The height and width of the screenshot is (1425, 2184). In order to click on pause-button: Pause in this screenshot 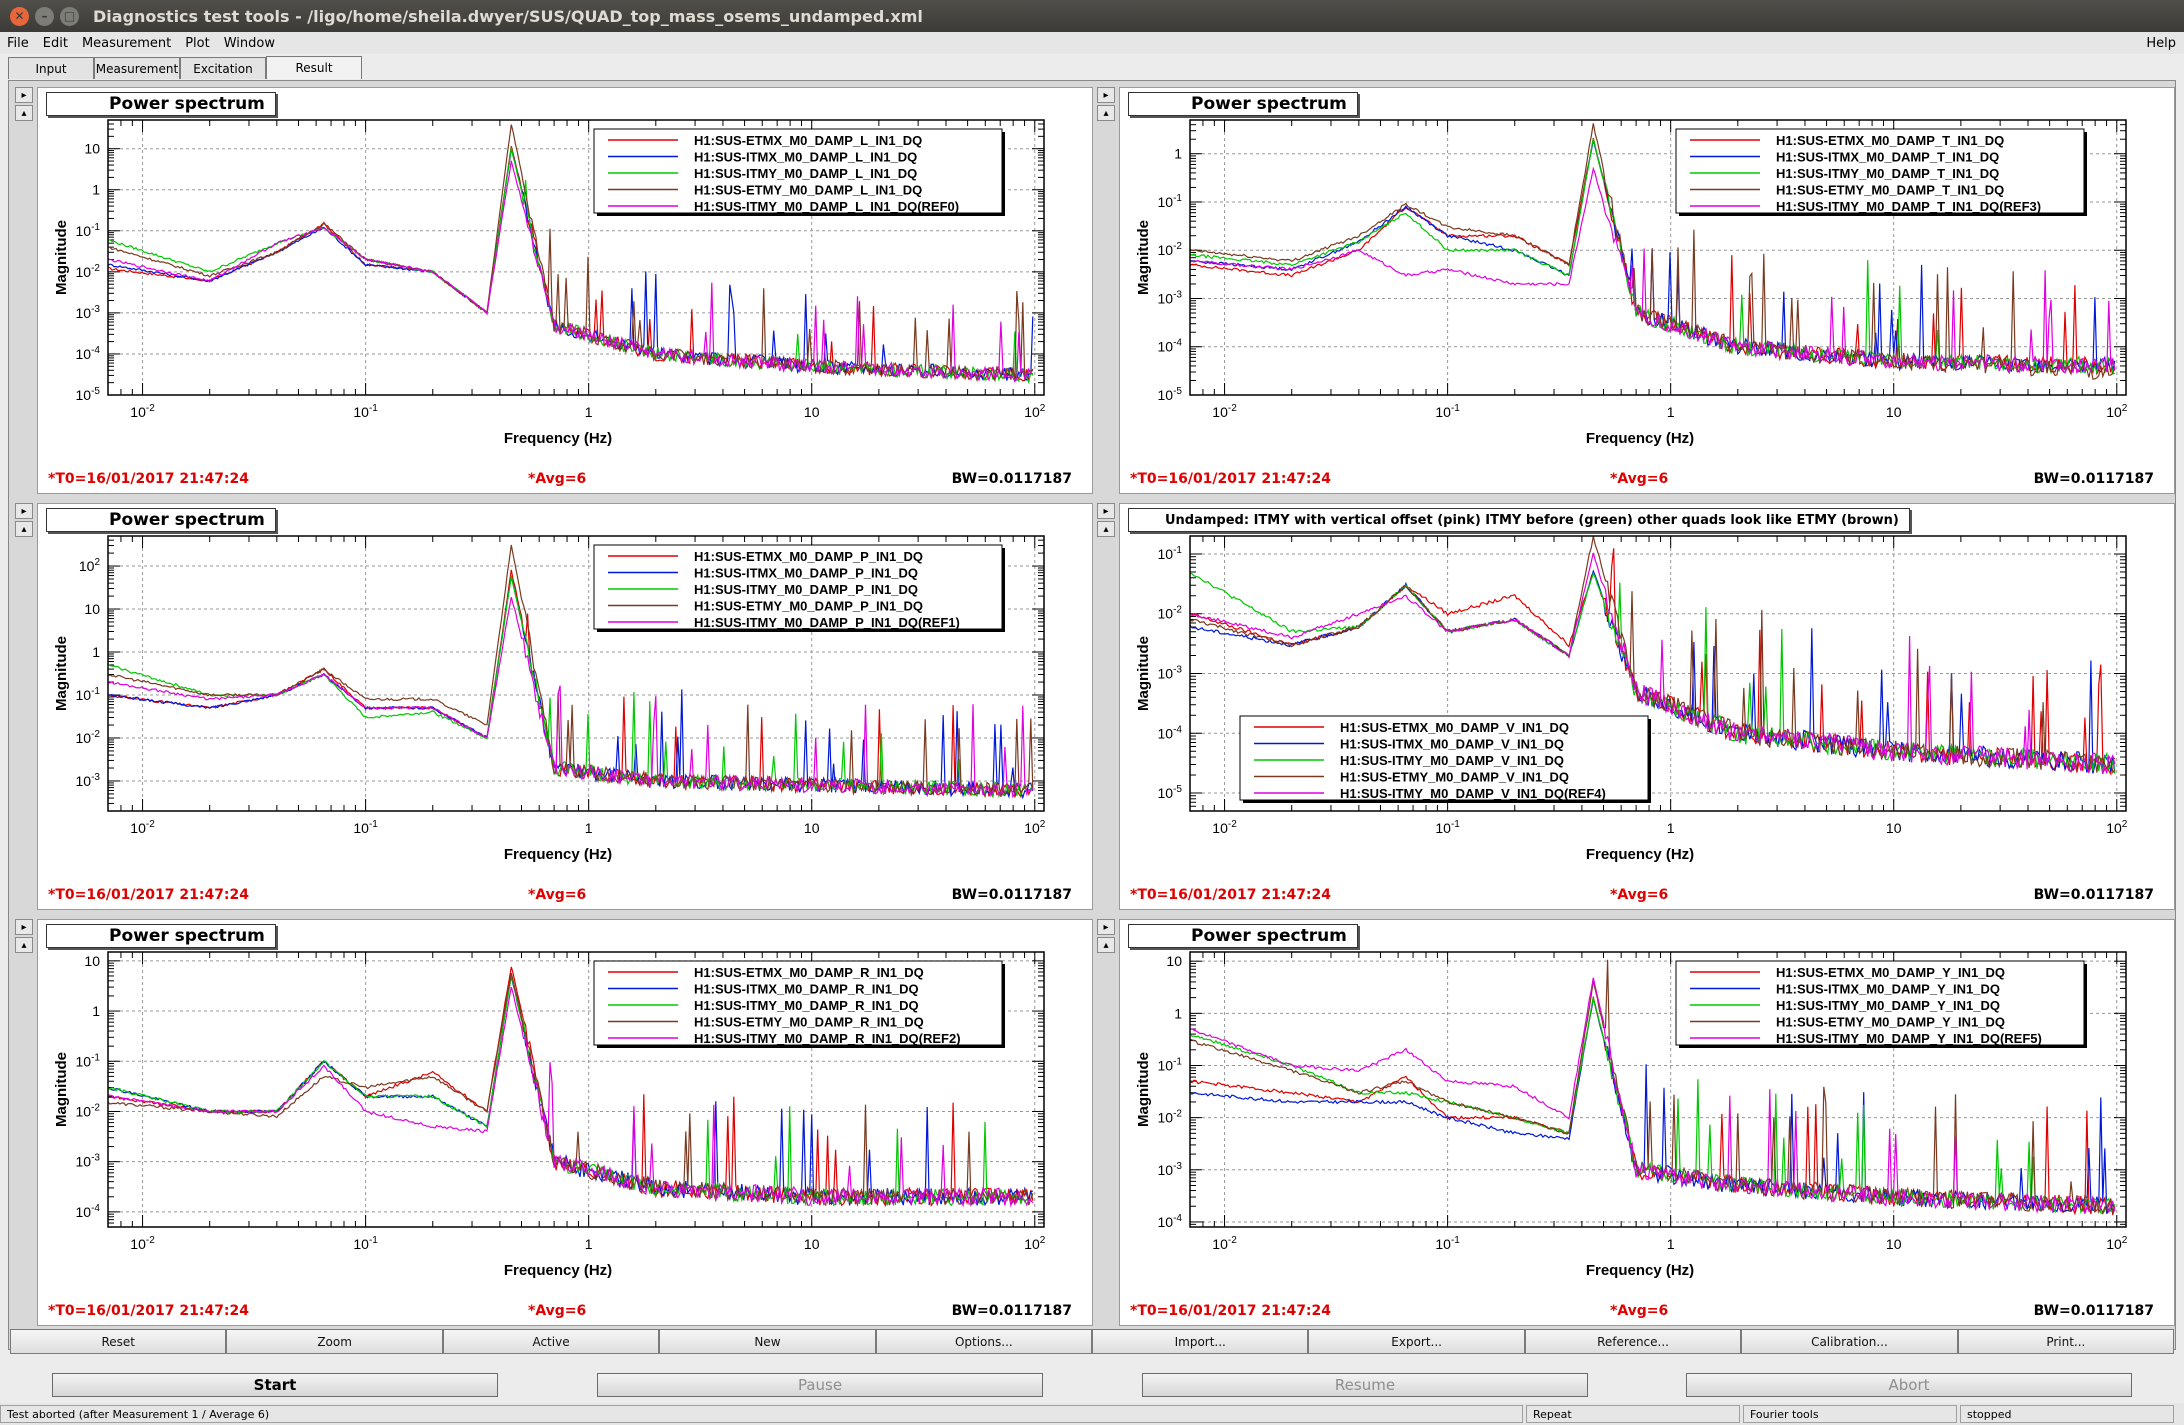, I will do `click(820, 1385)`.